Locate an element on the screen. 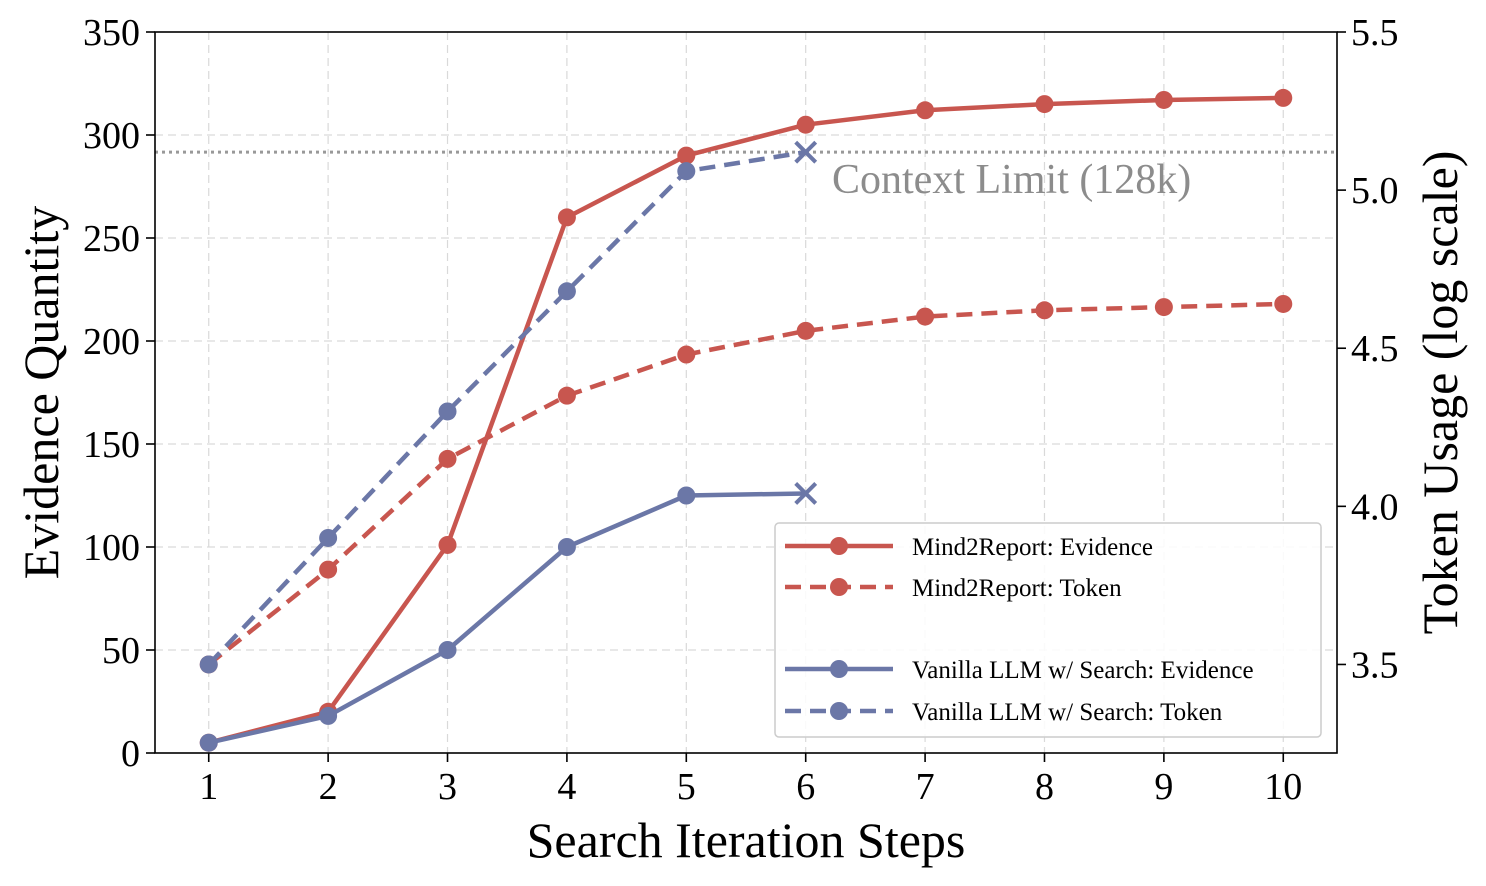 The width and height of the screenshot is (1486, 886). legend-label: Vanilla LLM w/ Search: Evidence is located at coordinates (1083, 670).